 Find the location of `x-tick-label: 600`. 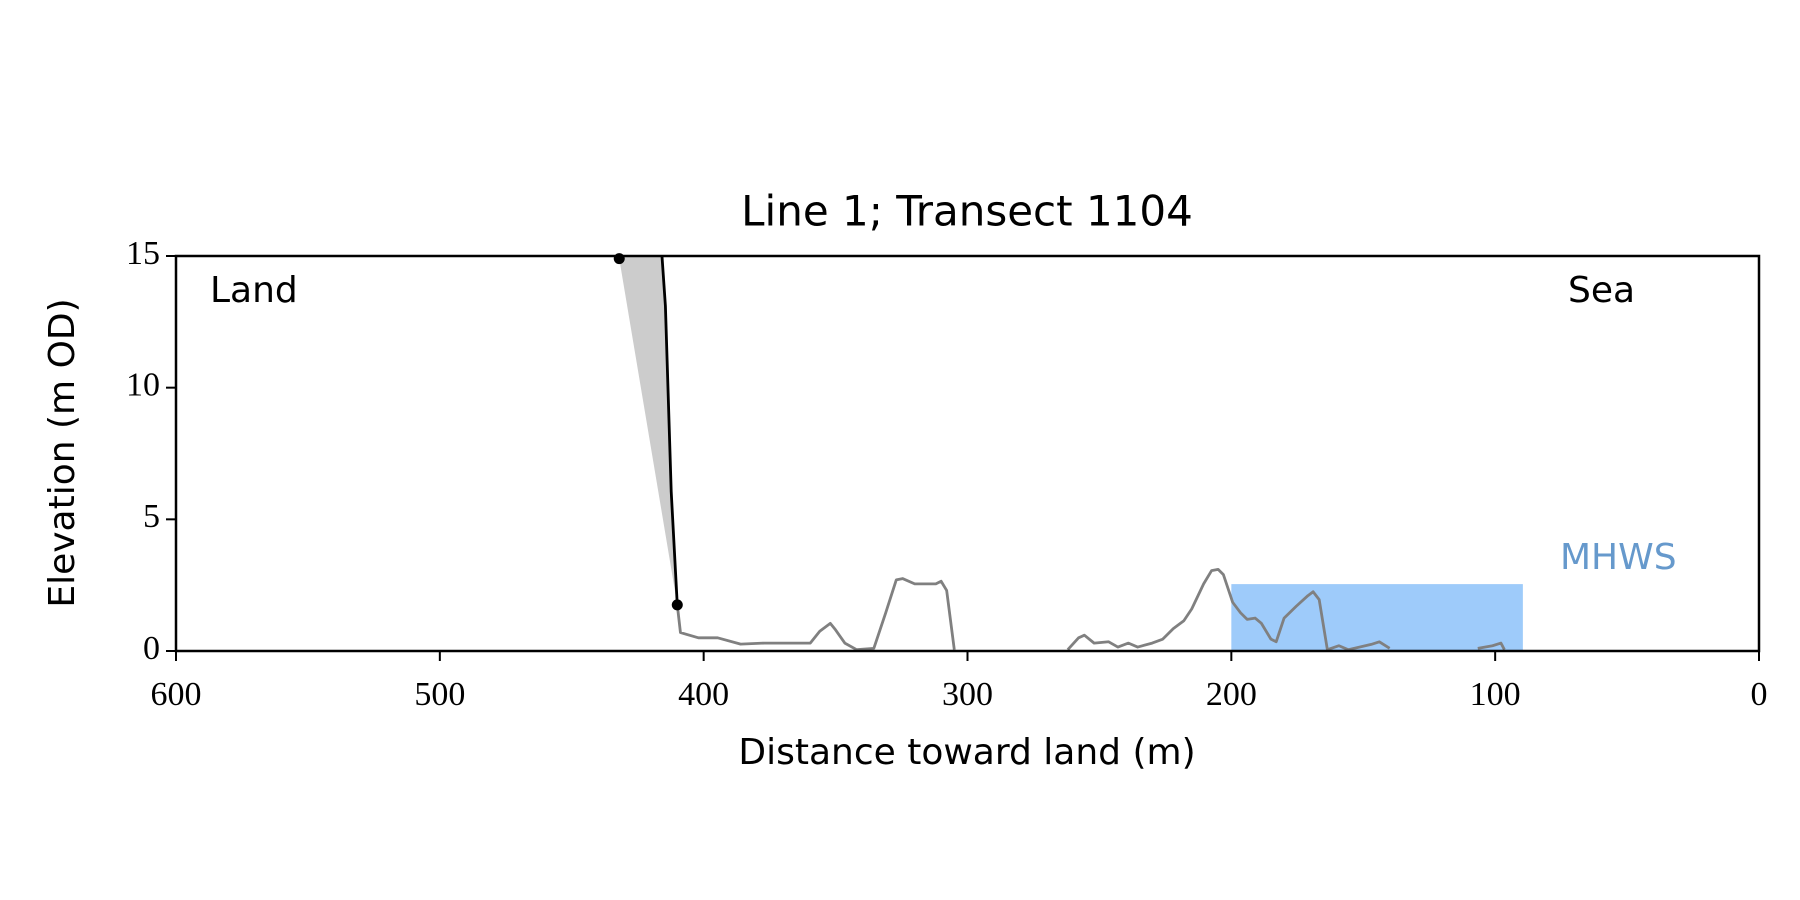

x-tick-label: 600 is located at coordinates (176, 694).